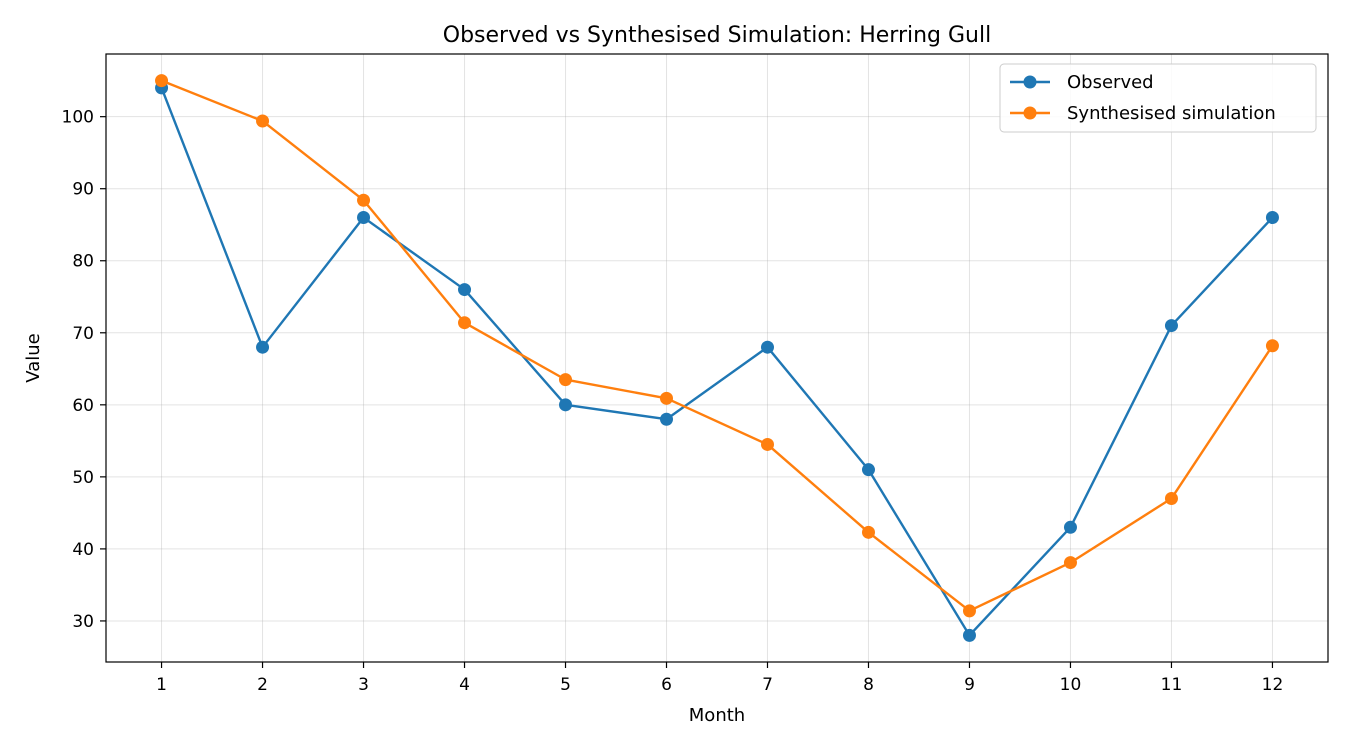 The width and height of the screenshot is (1350, 750). Describe the element at coordinates (767, 685) in the screenshot. I see `x-tick-label: 7` at that location.